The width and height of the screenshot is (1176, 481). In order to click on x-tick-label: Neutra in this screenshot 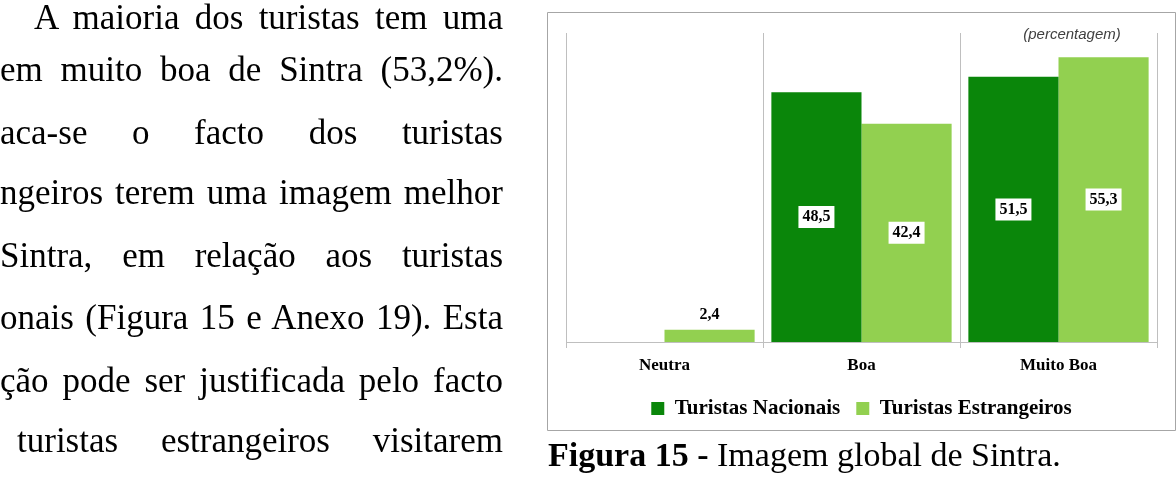, I will do `click(665, 364)`.